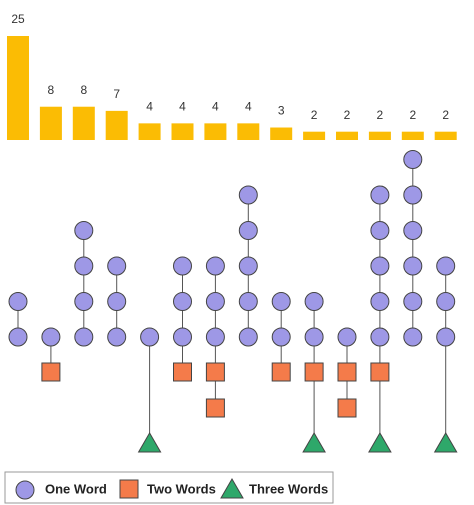 The height and width of the screenshot is (505, 474). I want to click on legend-label: Three Words, so click(288, 488).